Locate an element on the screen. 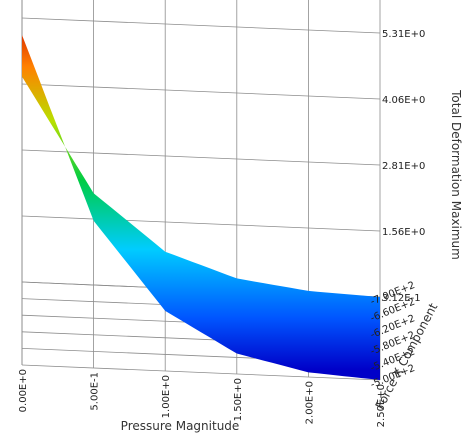 The height and width of the screenshot is (440, 465). z-tick-label: 4.06E+0 is located at coordinates (403, 100).